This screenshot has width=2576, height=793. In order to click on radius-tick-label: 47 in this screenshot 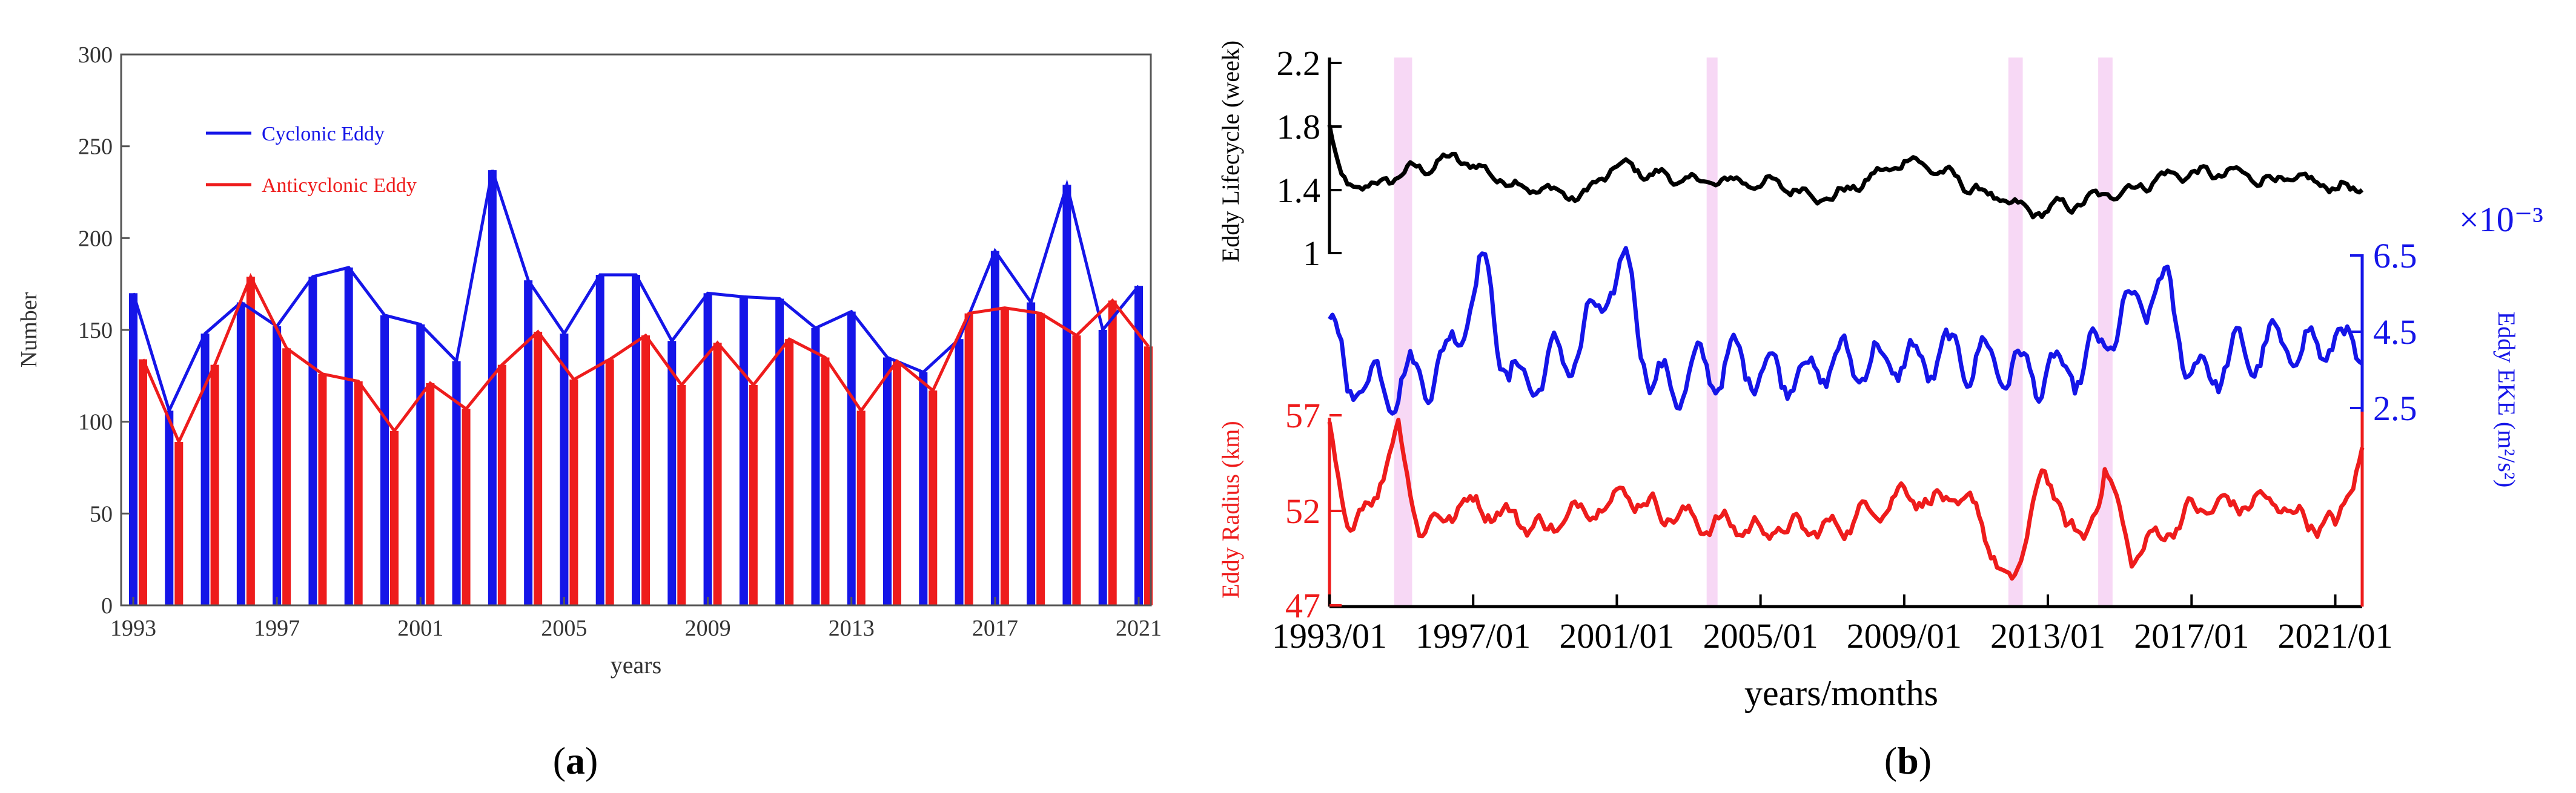, I will do `click(1302, 605)`.